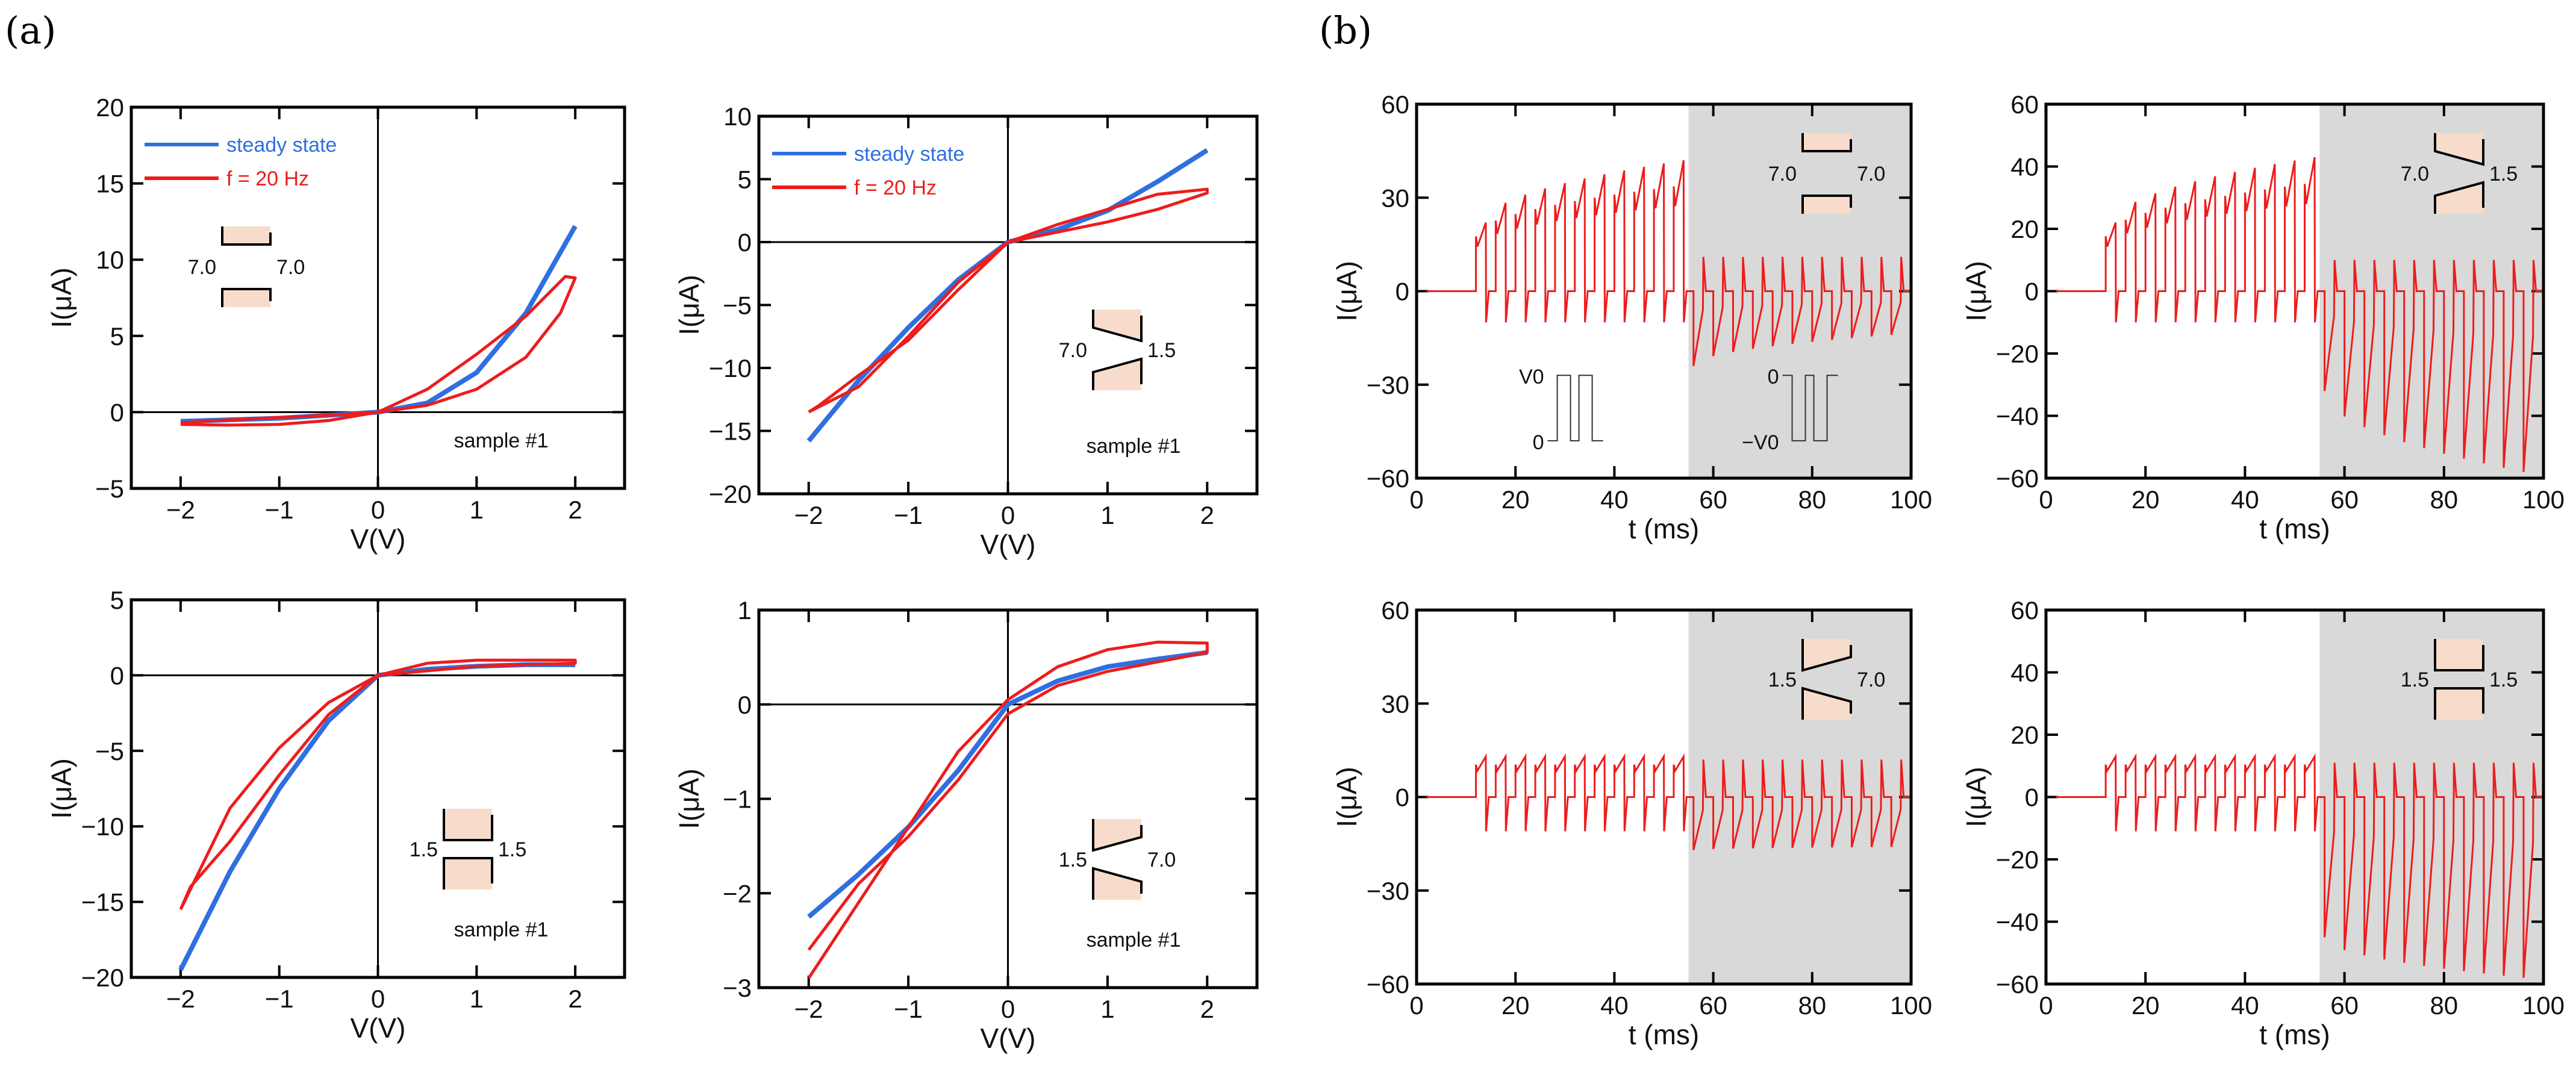 This screenshot has height=1087, width=2576. Describe the element at coordinates (1007, 784) in the screenshot. I see `series-steady-state` at that location.